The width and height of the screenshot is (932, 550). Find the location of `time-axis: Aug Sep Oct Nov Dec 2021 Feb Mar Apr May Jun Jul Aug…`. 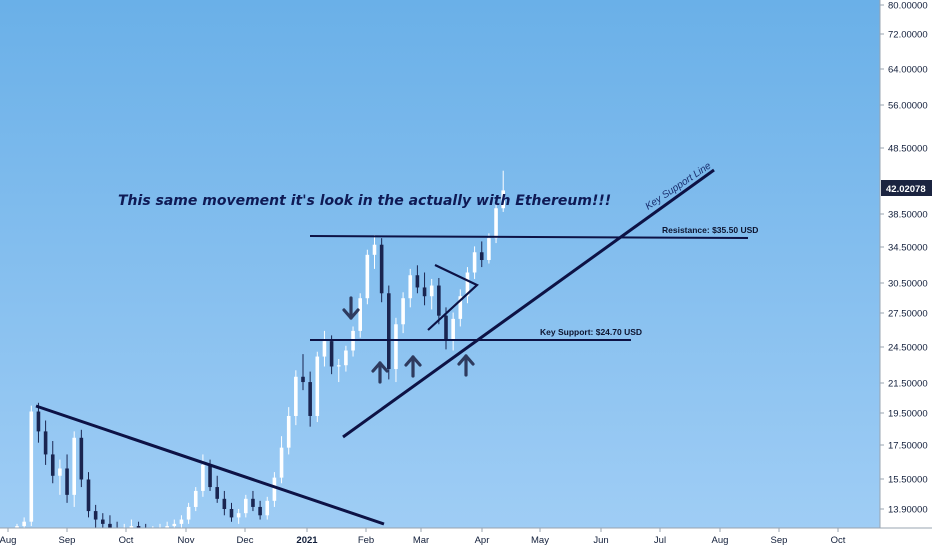

time-axis: Aug Sep Oct Nov Dec 2021 Feb Mar Apr May Jun Jul Aug… is located at coordinates (466, 538).